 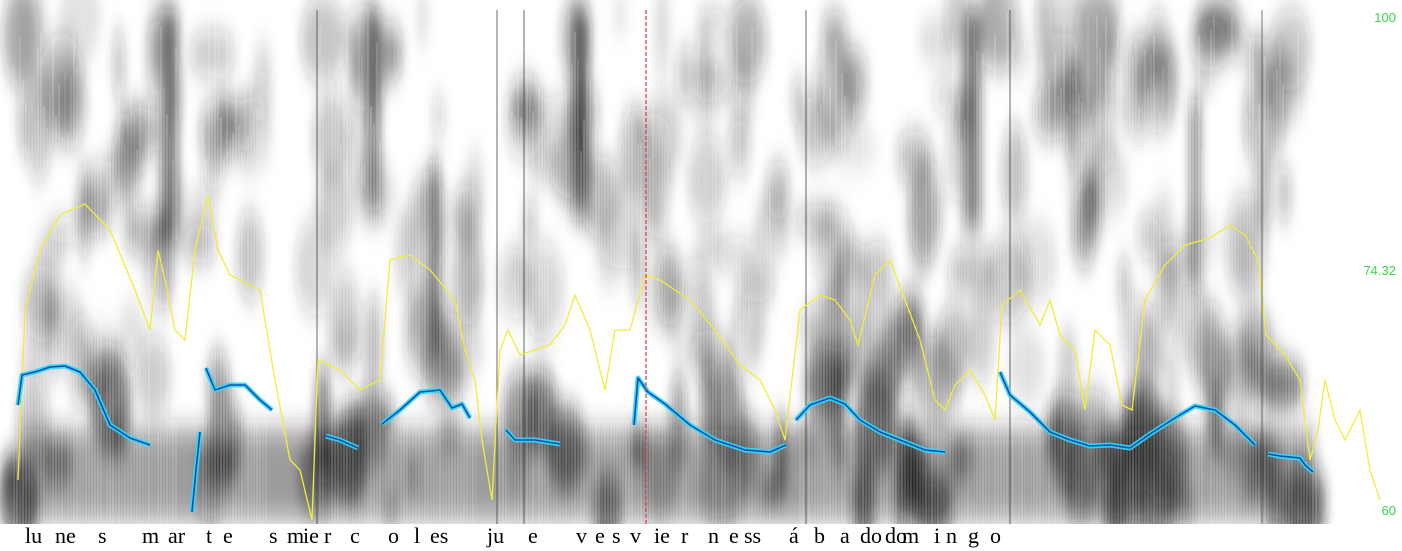 What do you see at coordinates (355, 535) in the screenshot?
I see `transcript-segment: c` at bounding box center [355, 535].